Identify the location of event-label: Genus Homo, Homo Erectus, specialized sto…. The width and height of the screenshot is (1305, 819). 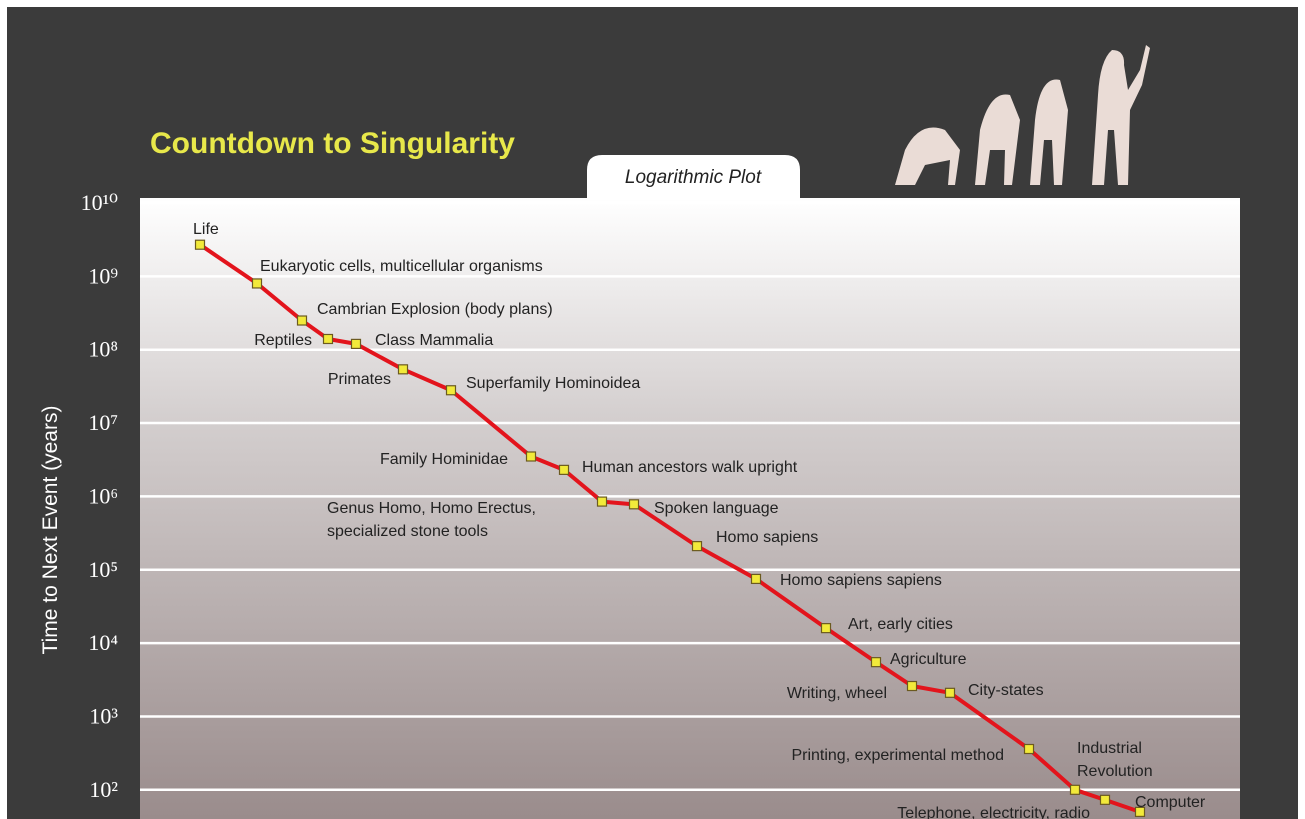
(431, 520).